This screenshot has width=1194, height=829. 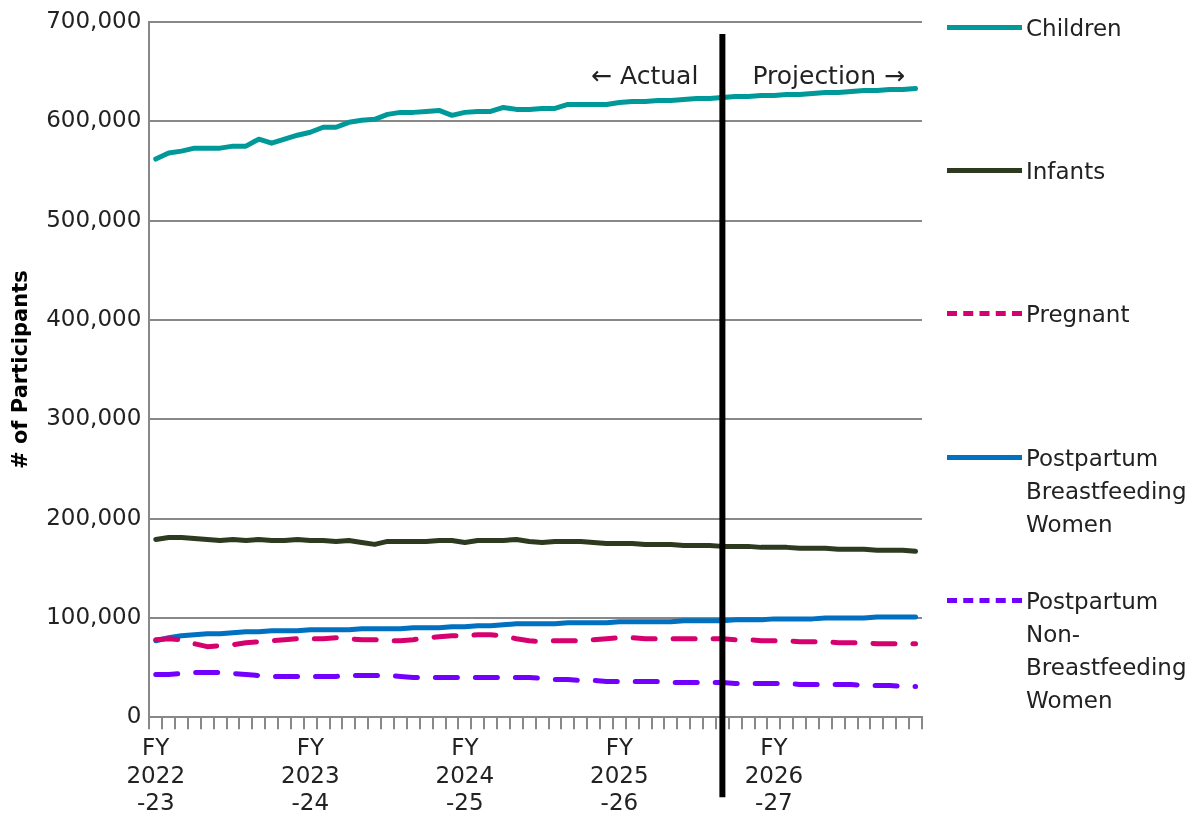 What do you see at coordinates (1107, 491) in the screenshot?
I see `legend-label: Postpartum Breastfeeding Women` at bounding box center [1107, 491].